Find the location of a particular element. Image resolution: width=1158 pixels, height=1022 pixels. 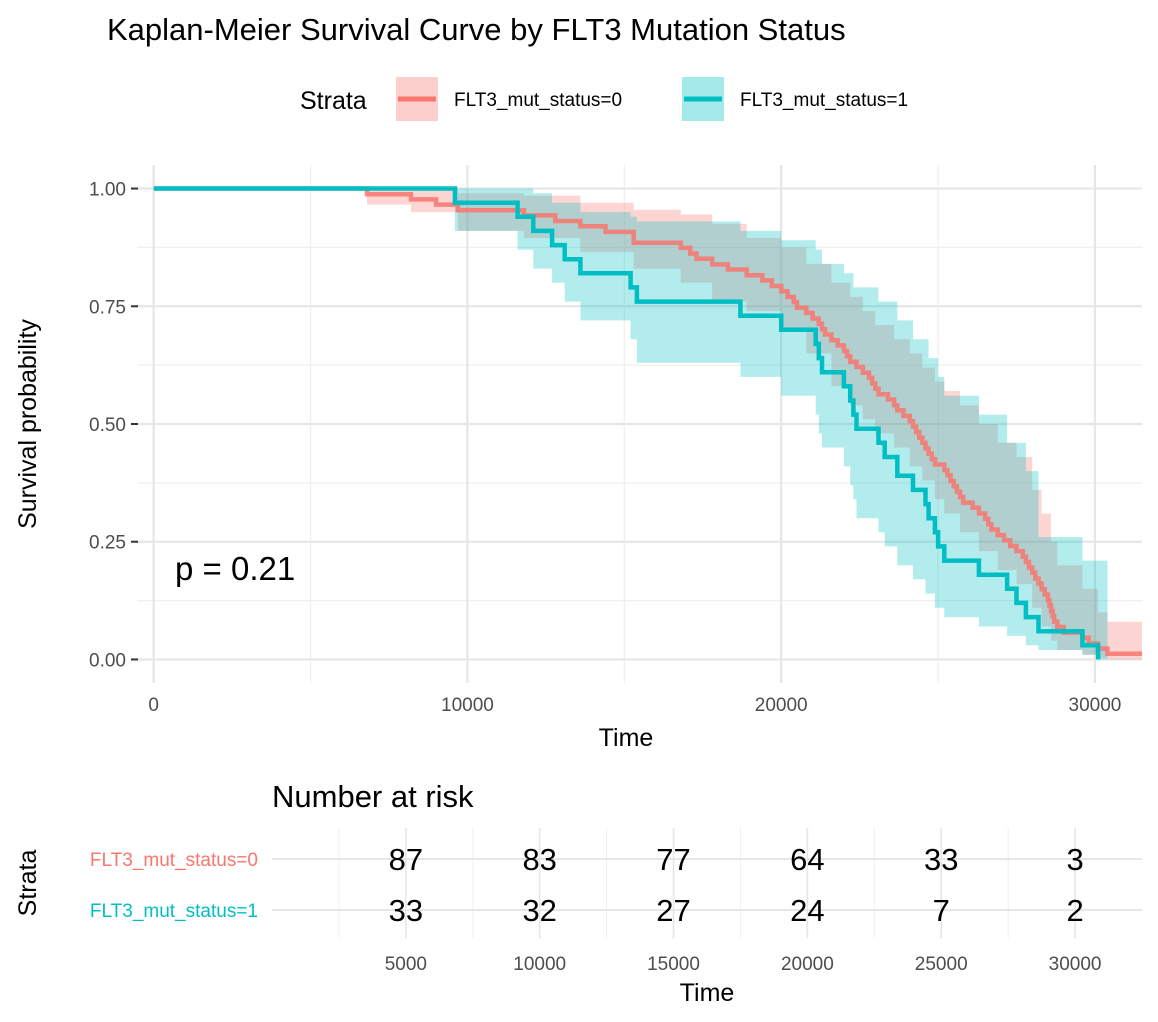

x-tick-label: 20000 is located at coordinates (781, 705).